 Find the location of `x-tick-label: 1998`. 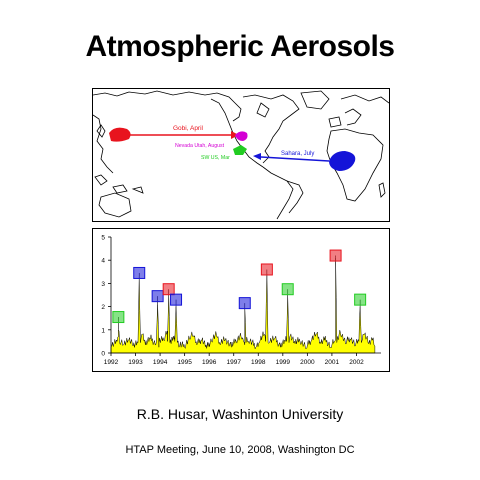

x-tick-label: 1998 is located at coordinates (258, 362).